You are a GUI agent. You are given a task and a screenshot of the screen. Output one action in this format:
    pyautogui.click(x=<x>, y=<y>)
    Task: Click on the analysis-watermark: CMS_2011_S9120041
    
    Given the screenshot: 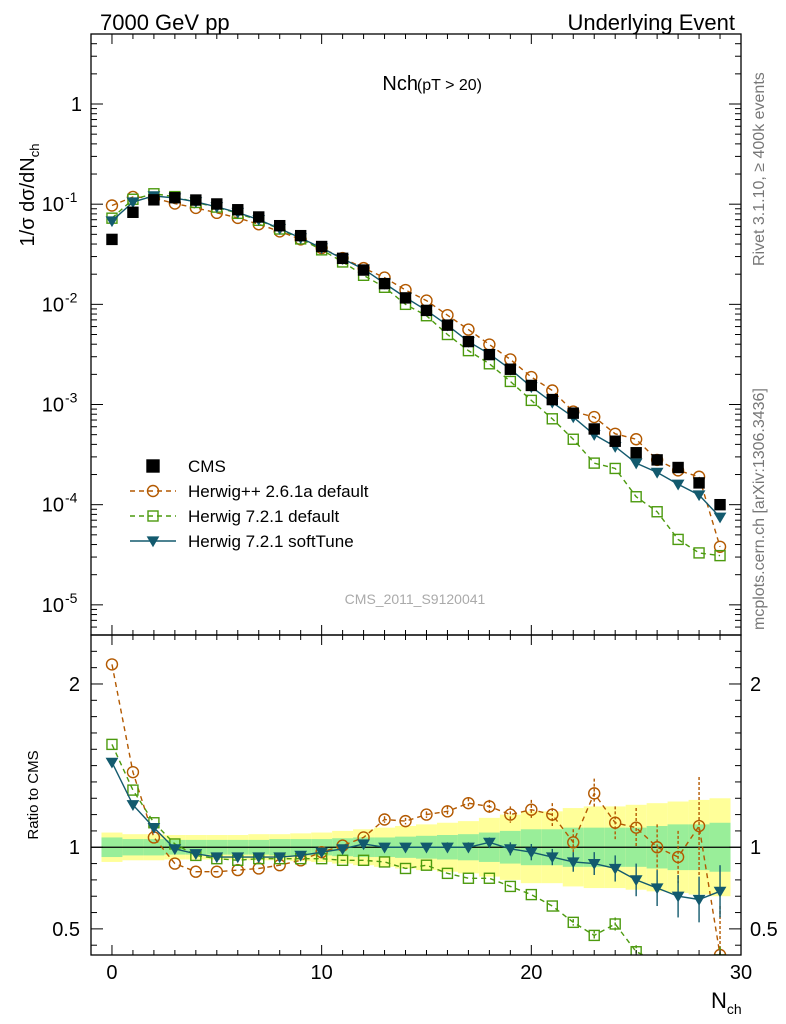 What is the action you would take?
    pyautogui.click(x=415, y=599)
    